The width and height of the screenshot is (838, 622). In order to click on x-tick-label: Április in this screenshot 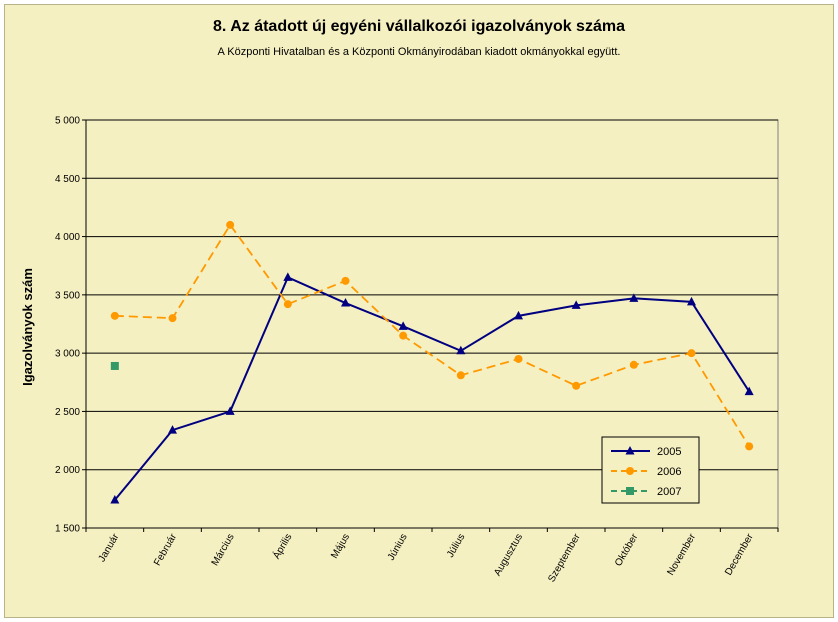, I will do `click(282, 546)`.